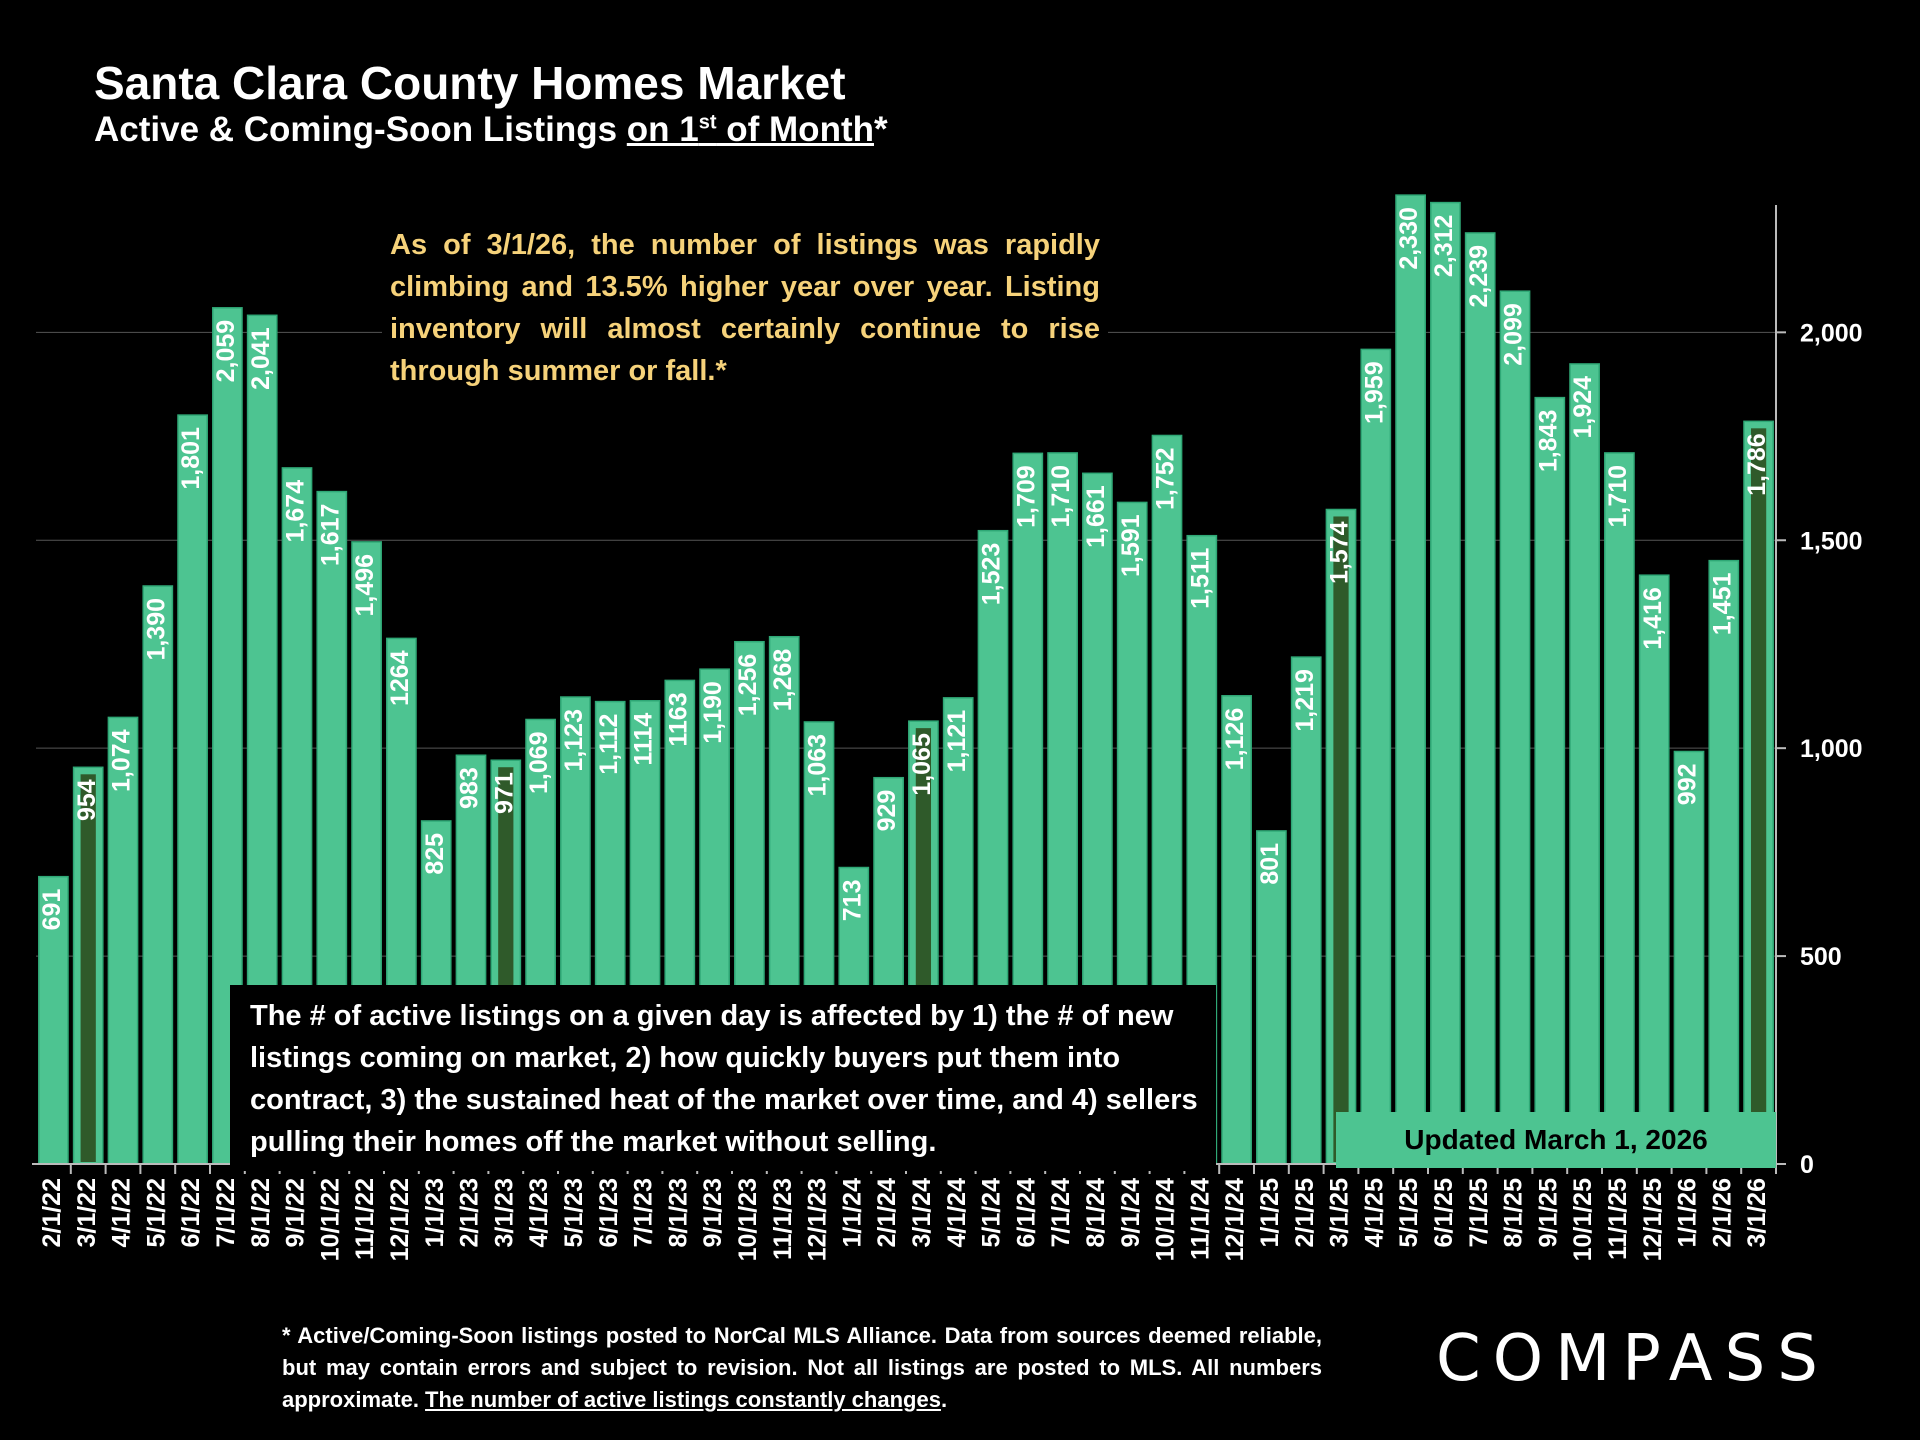 The image size is (1920, 1440). I want to click on bar-5/1/22, so click(158, 875).